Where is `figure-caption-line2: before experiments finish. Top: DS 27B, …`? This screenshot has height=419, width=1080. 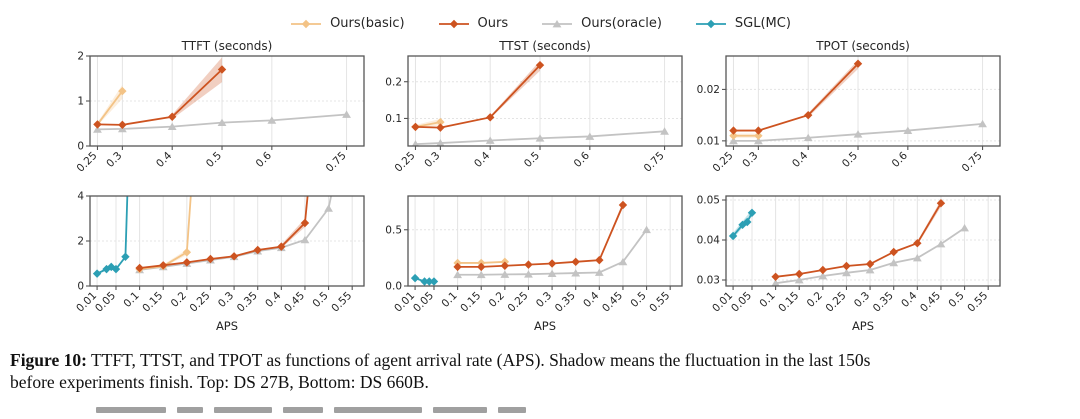 figure-caption-line2: before experiments finish. Top: DS 27B, … is located at coordinates (219, 382).